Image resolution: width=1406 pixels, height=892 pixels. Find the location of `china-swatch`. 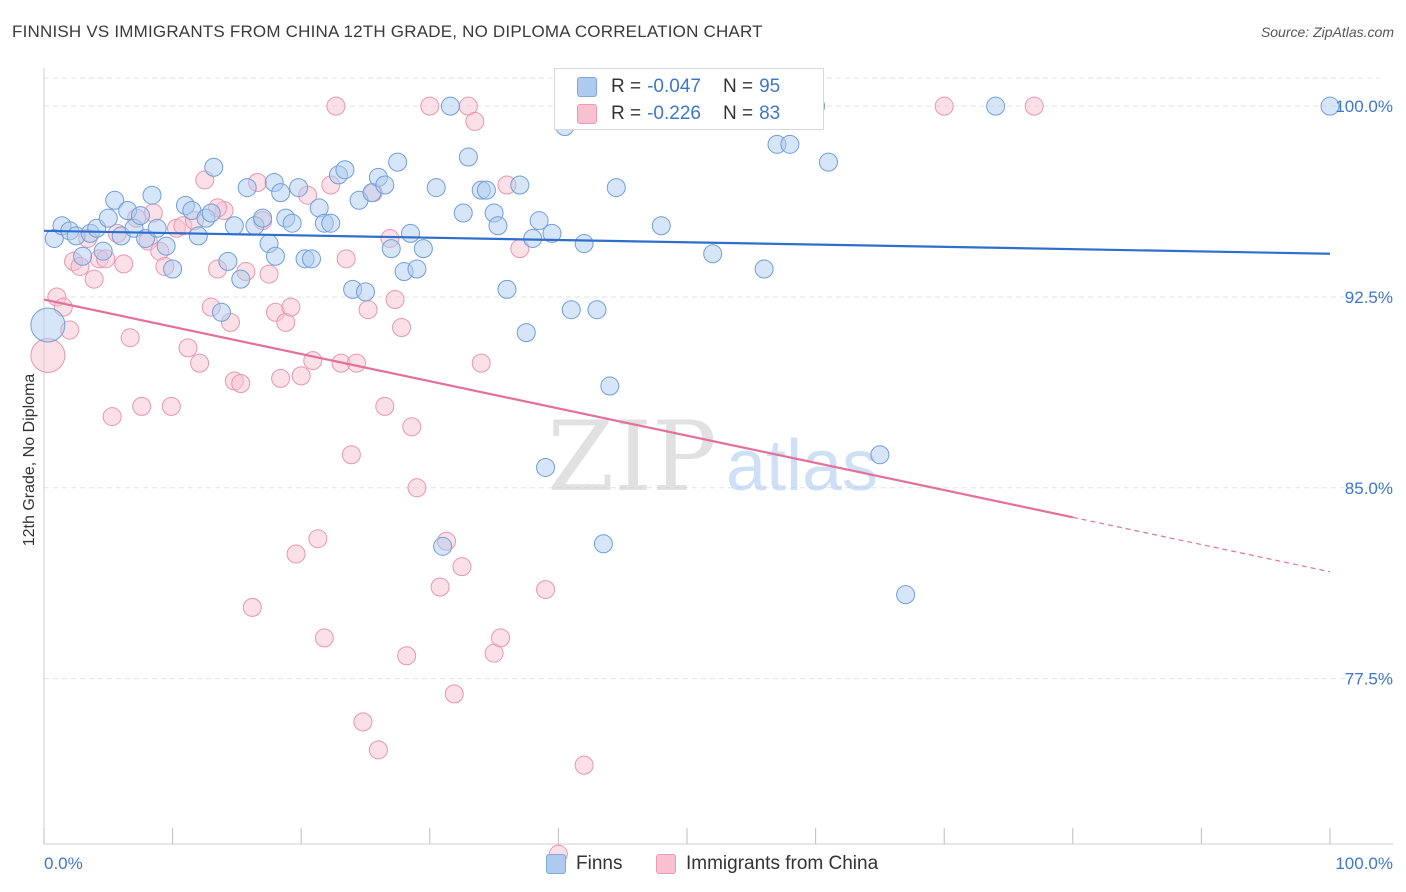

china-swatch is located at coordinates (587, 114).